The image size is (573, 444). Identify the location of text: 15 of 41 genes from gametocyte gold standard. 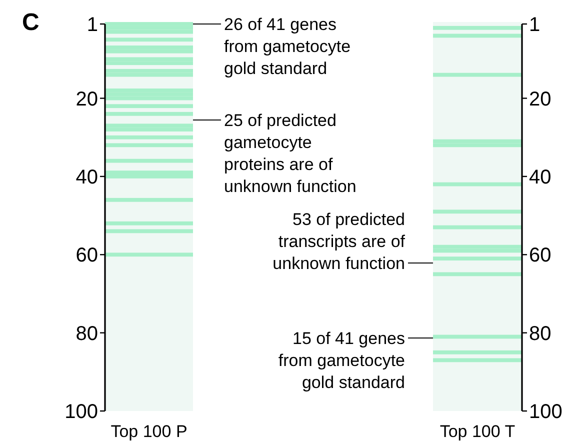
(341, 360).